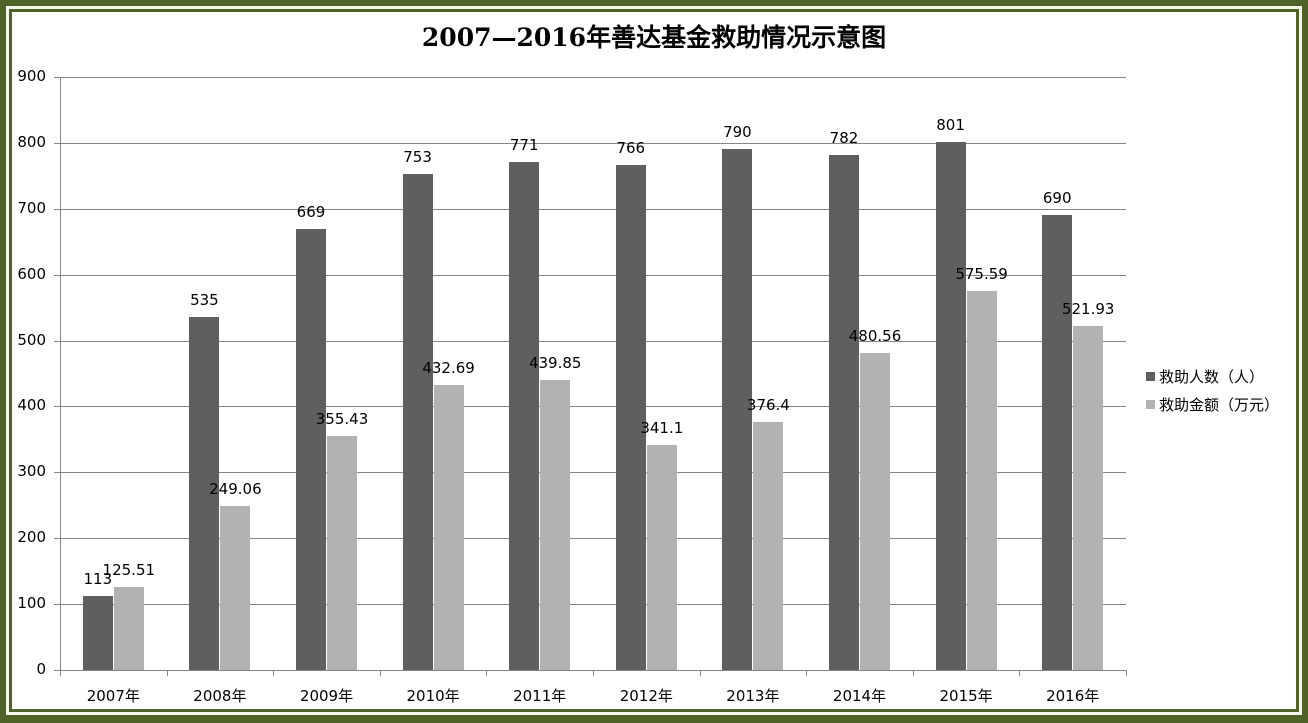 The width and height of the screenshot is (1308, 723). Describe the element at coordinates (844, 137) in the screenshot. I see `data-label: 782` at that location.